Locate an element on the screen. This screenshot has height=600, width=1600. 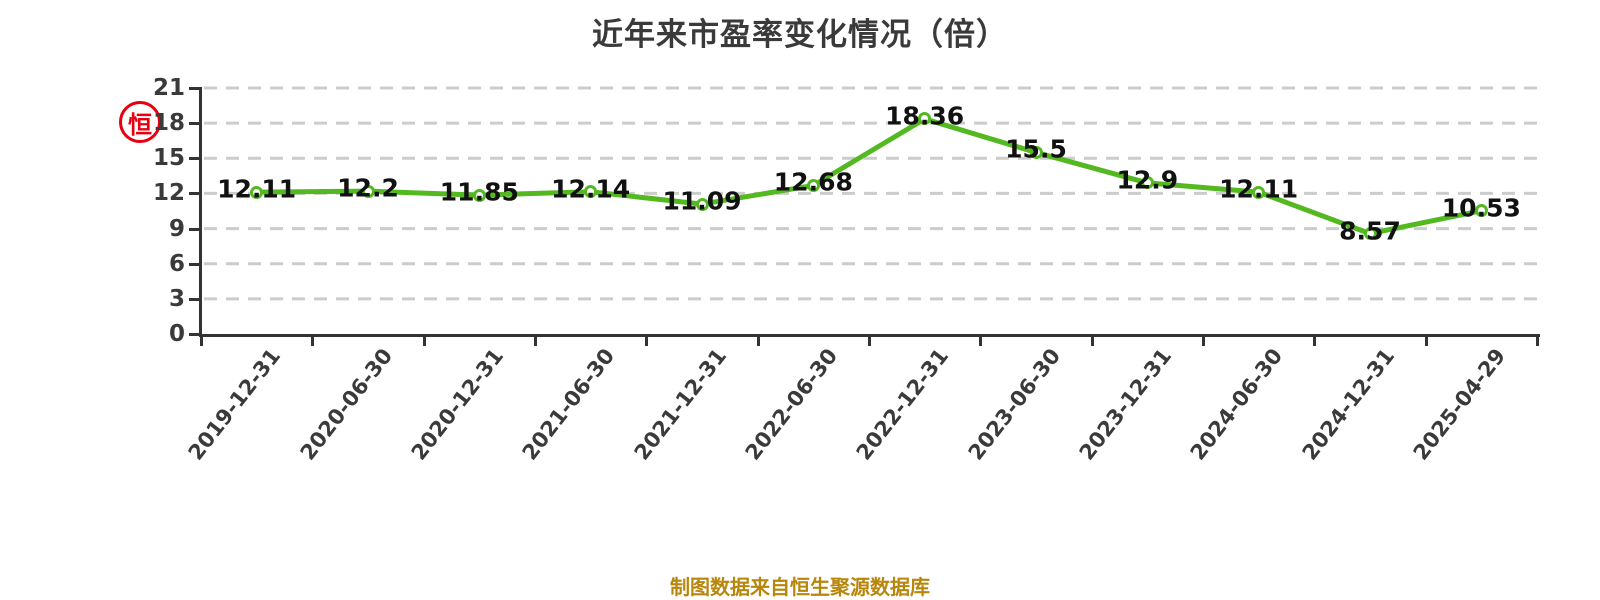
data-point-label-2023-06-30: 15.5 is located at coordinates (1036, 149).